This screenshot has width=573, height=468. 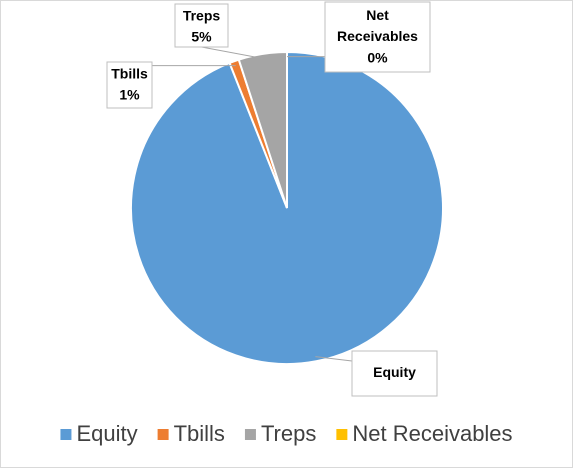 I want to click on data-label-name: Treps, so click(x=202, y=16).